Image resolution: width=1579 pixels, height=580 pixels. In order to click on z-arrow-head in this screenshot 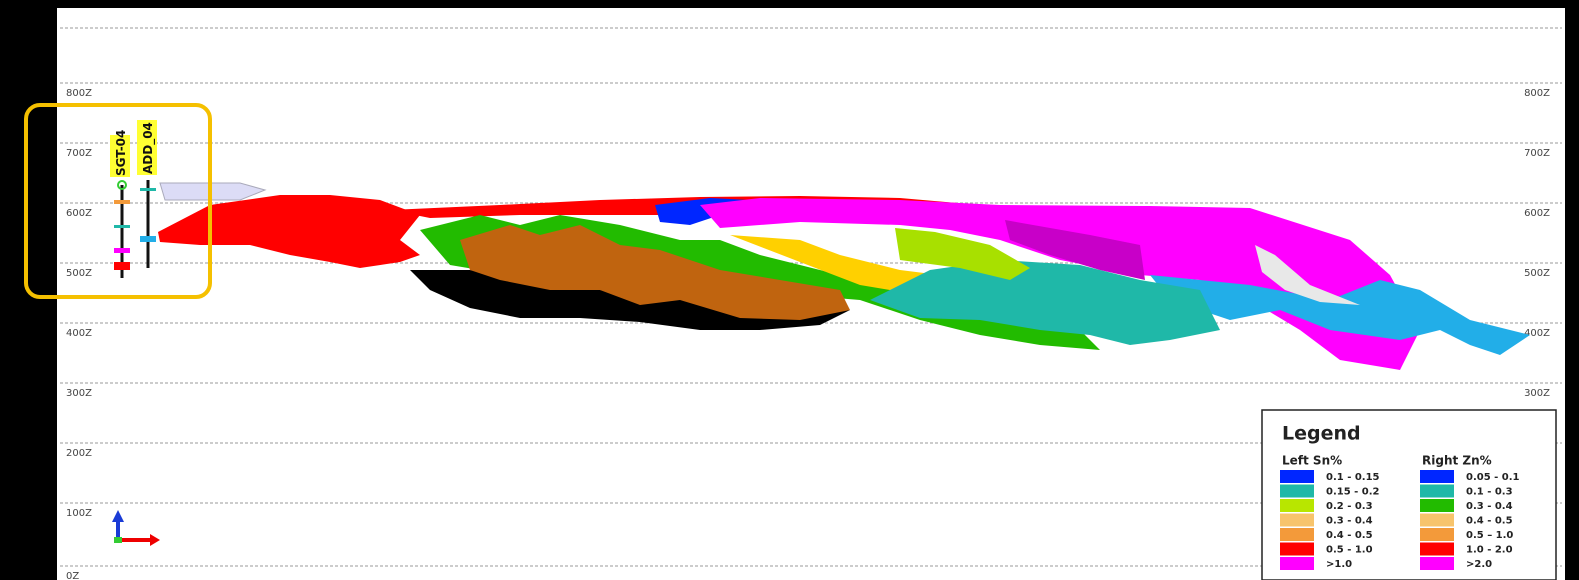, I will do `click(118, 516)`.